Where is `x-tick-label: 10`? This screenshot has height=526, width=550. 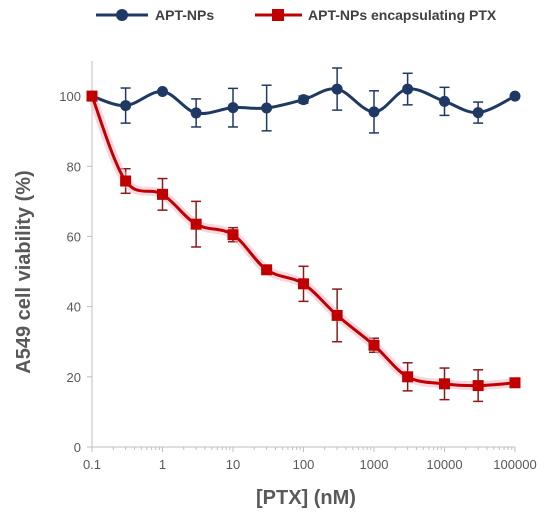 x-tick-label: 10 is located at coordinates (233, 464).